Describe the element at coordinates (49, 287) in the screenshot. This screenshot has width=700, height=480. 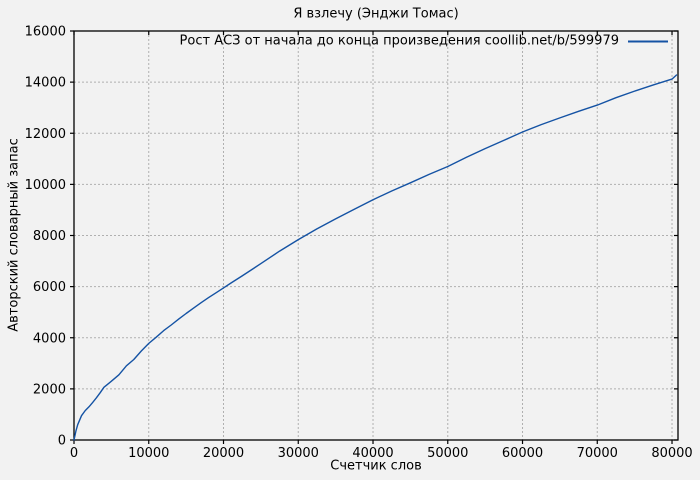
I see `y-tick-label: 6000` at that location.